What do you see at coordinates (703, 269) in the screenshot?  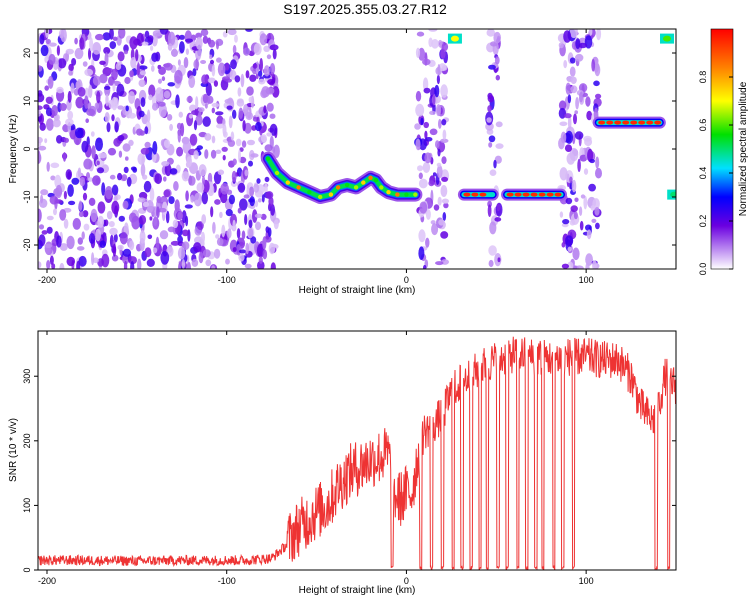 I see `colorbar-tick-label: 0.0` at bounding box center [703, 269].